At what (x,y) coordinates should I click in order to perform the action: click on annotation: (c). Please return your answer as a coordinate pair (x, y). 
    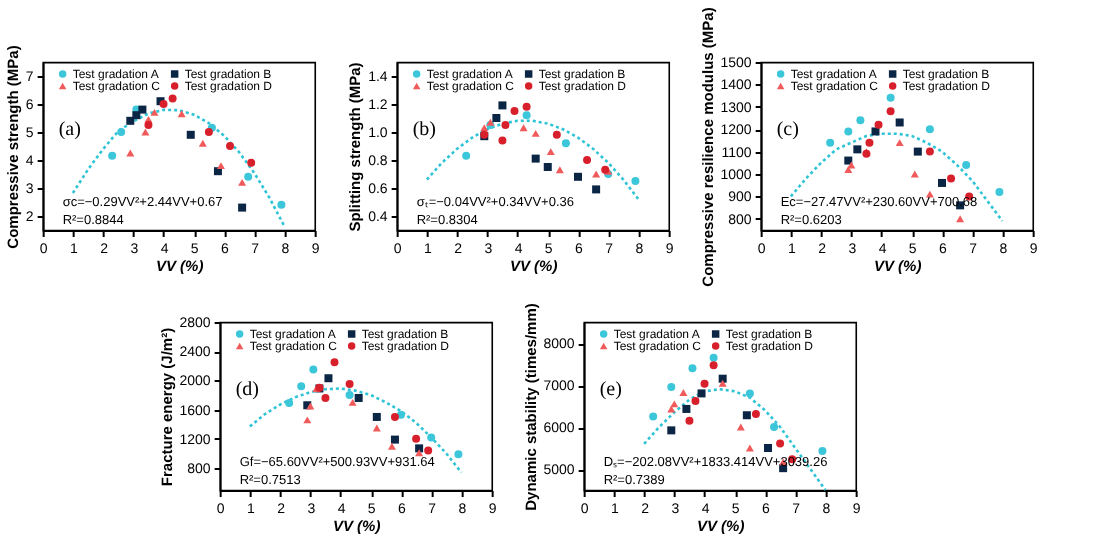
    Looking at the image, I should click on (787, 130).